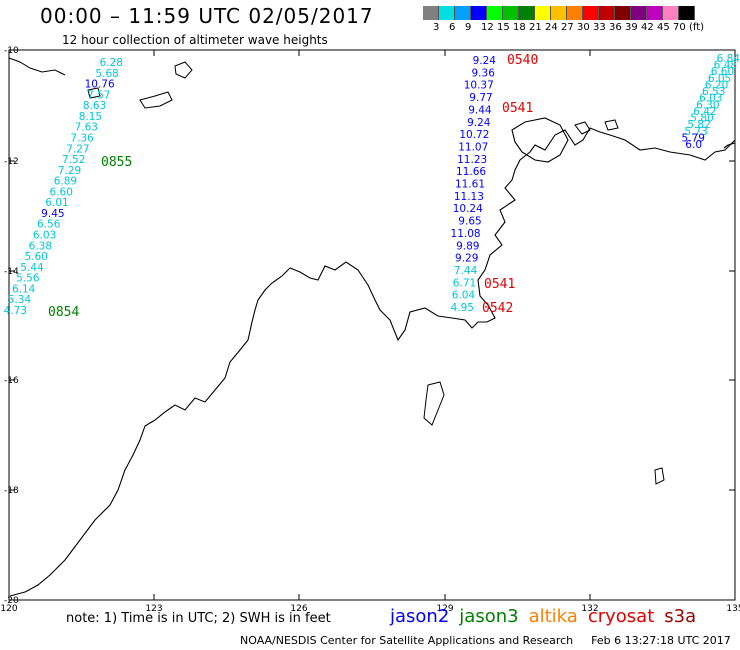 Image resolution: width=740 pixels, height=650 pixels. I want to click on pass-time: 0855, so click(116, 162).